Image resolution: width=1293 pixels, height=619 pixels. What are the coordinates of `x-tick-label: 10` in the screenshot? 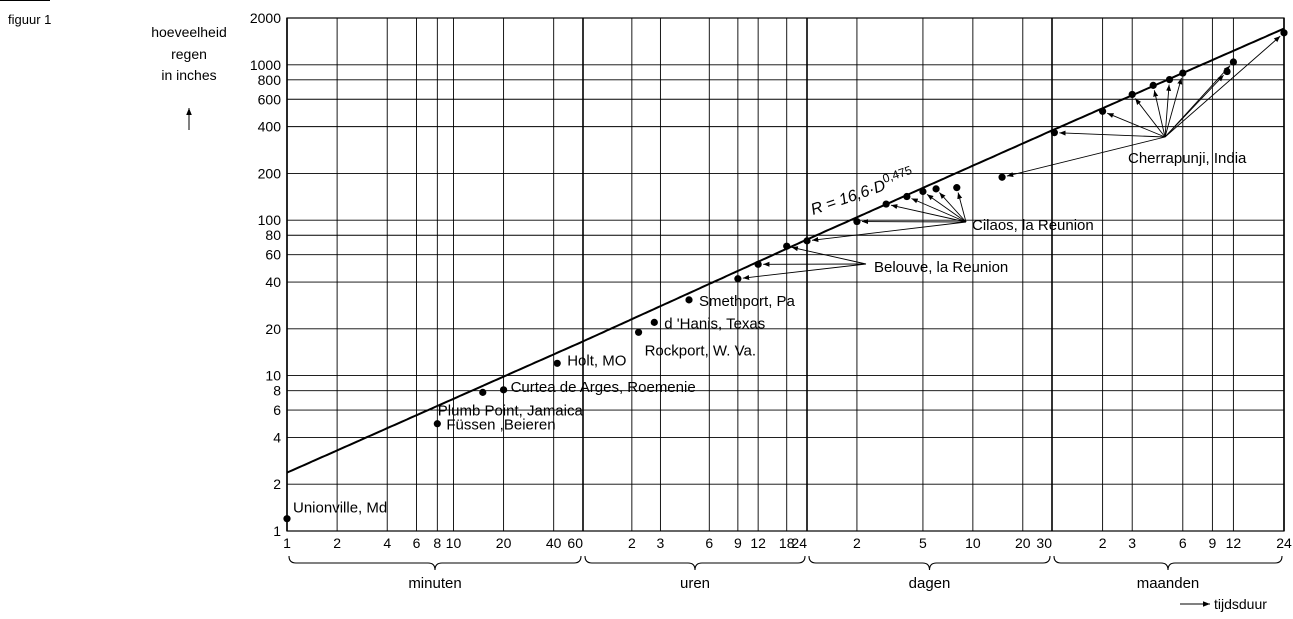 It's located at (454, 543).